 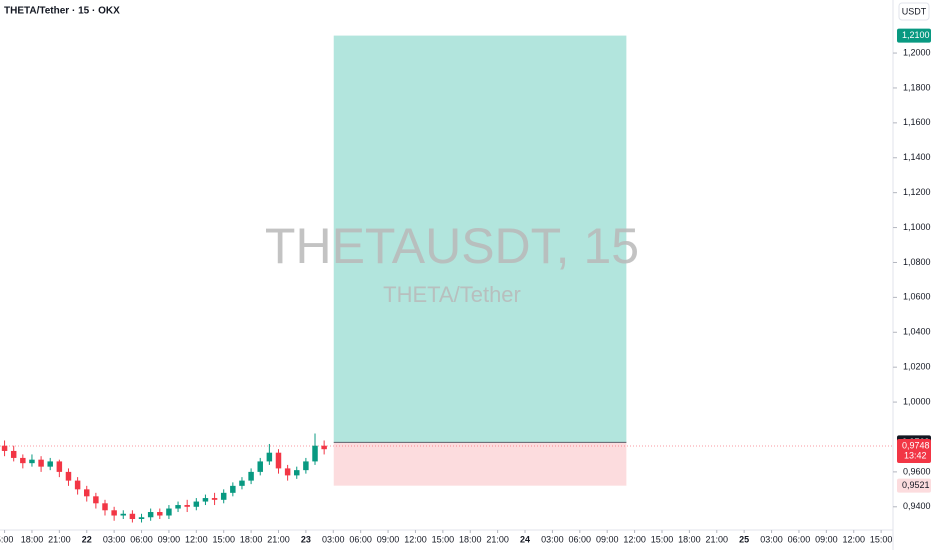 I want to click on y-tick-label: 1,0800, so click(x=917, y=262).